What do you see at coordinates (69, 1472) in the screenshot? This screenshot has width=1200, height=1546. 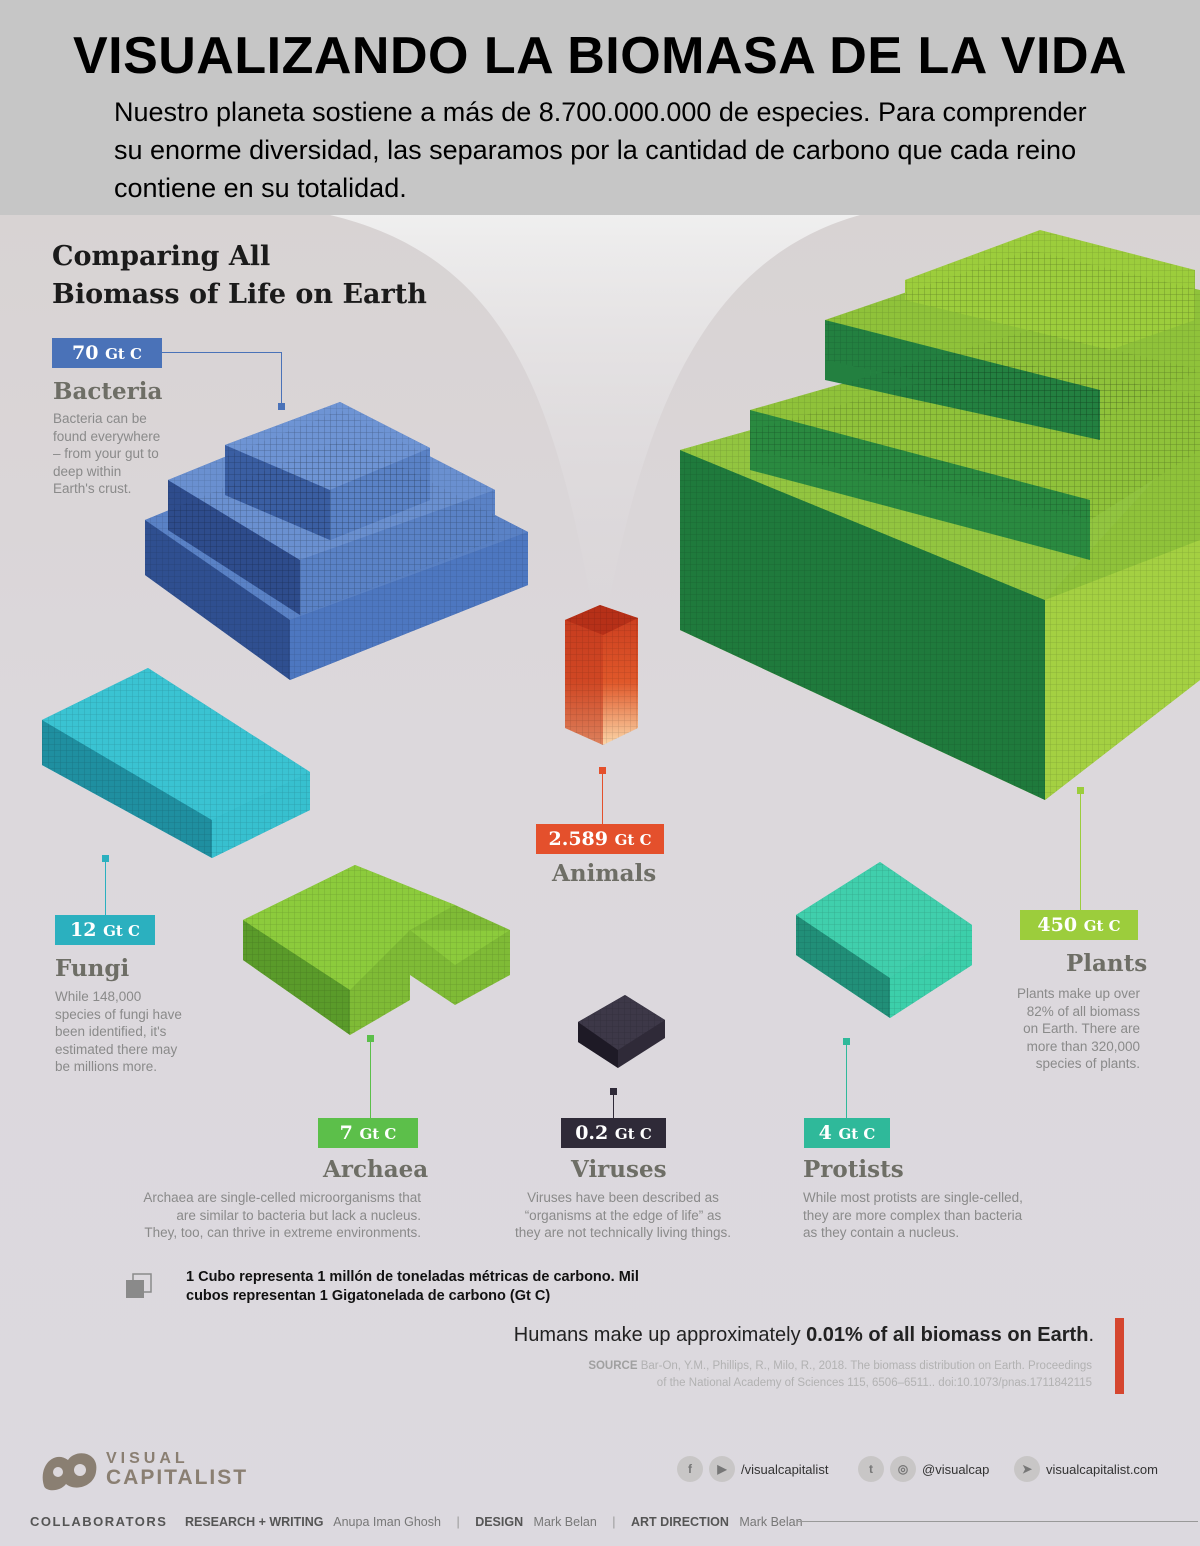 I see `logo-icon` at bounding box center [69, 1472].